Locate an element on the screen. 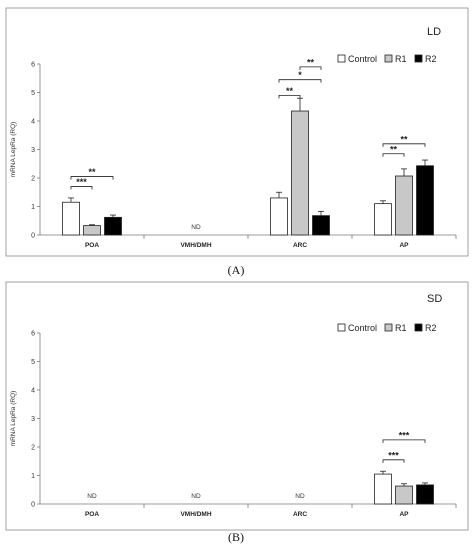 This screenshot has width=472, height=550. bar-control-poa is located at coordinates (71, 218).